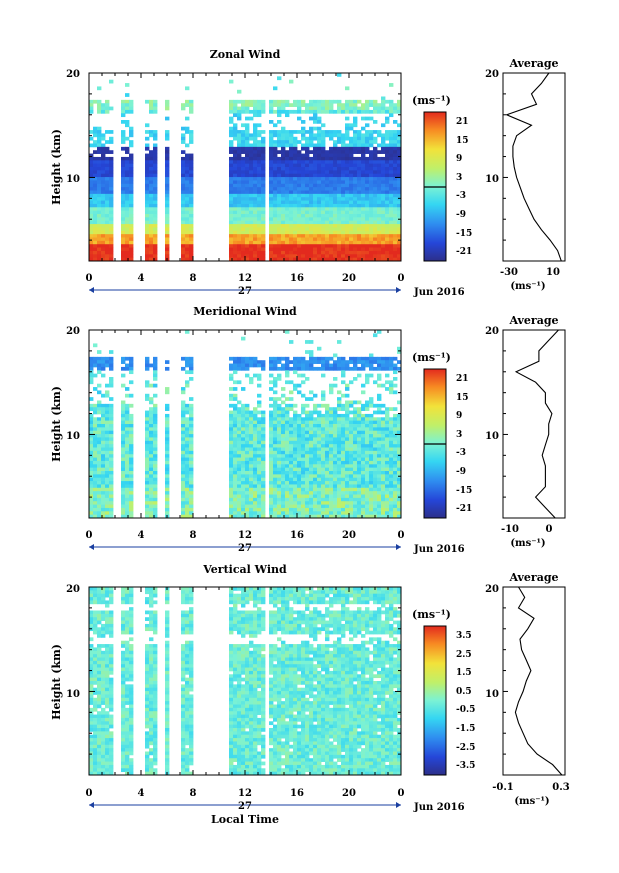  Describe the element at coordinates (245, 681) in the screenshot. I see `heatmap-plot` at that location.